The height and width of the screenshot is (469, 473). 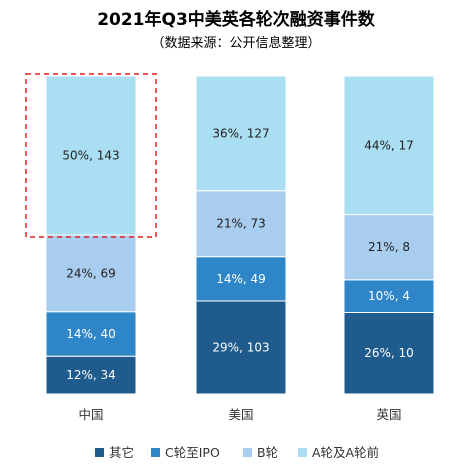 I want to click on chart-subtitle: （数据来源：公开信息整理）, so click(x=235, y=43).